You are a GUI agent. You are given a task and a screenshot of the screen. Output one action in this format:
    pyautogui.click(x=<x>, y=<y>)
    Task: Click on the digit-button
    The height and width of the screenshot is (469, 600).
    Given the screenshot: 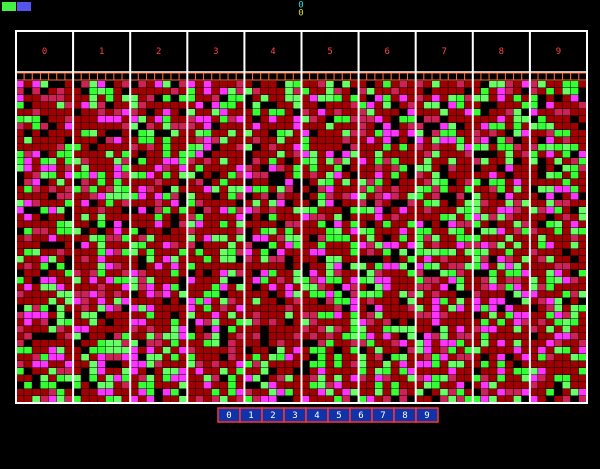 What is the action you would take?
    pyautogui.click(x=427, y=415)
    